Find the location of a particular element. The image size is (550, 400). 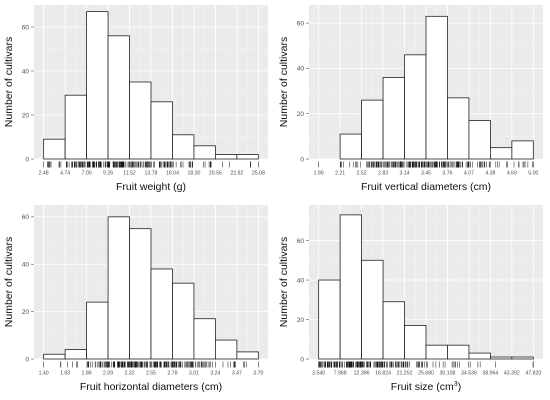

x-tick-label: 2.83 is located at coordinates (383, 174).